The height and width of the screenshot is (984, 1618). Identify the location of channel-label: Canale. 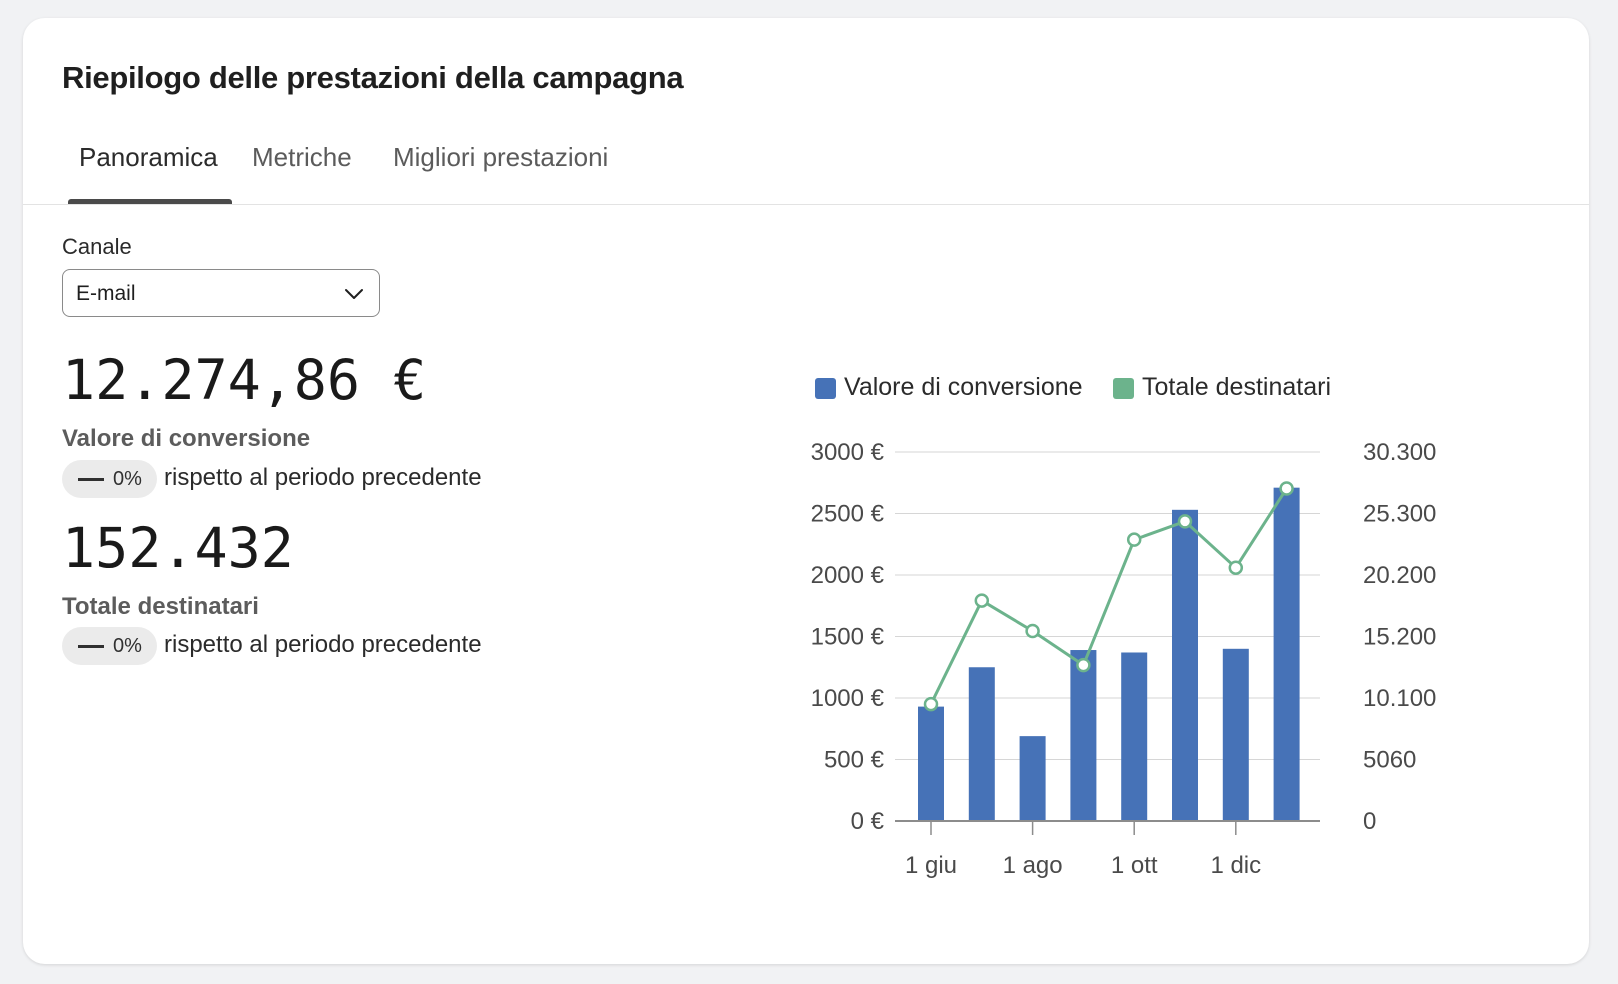
(97, 246).